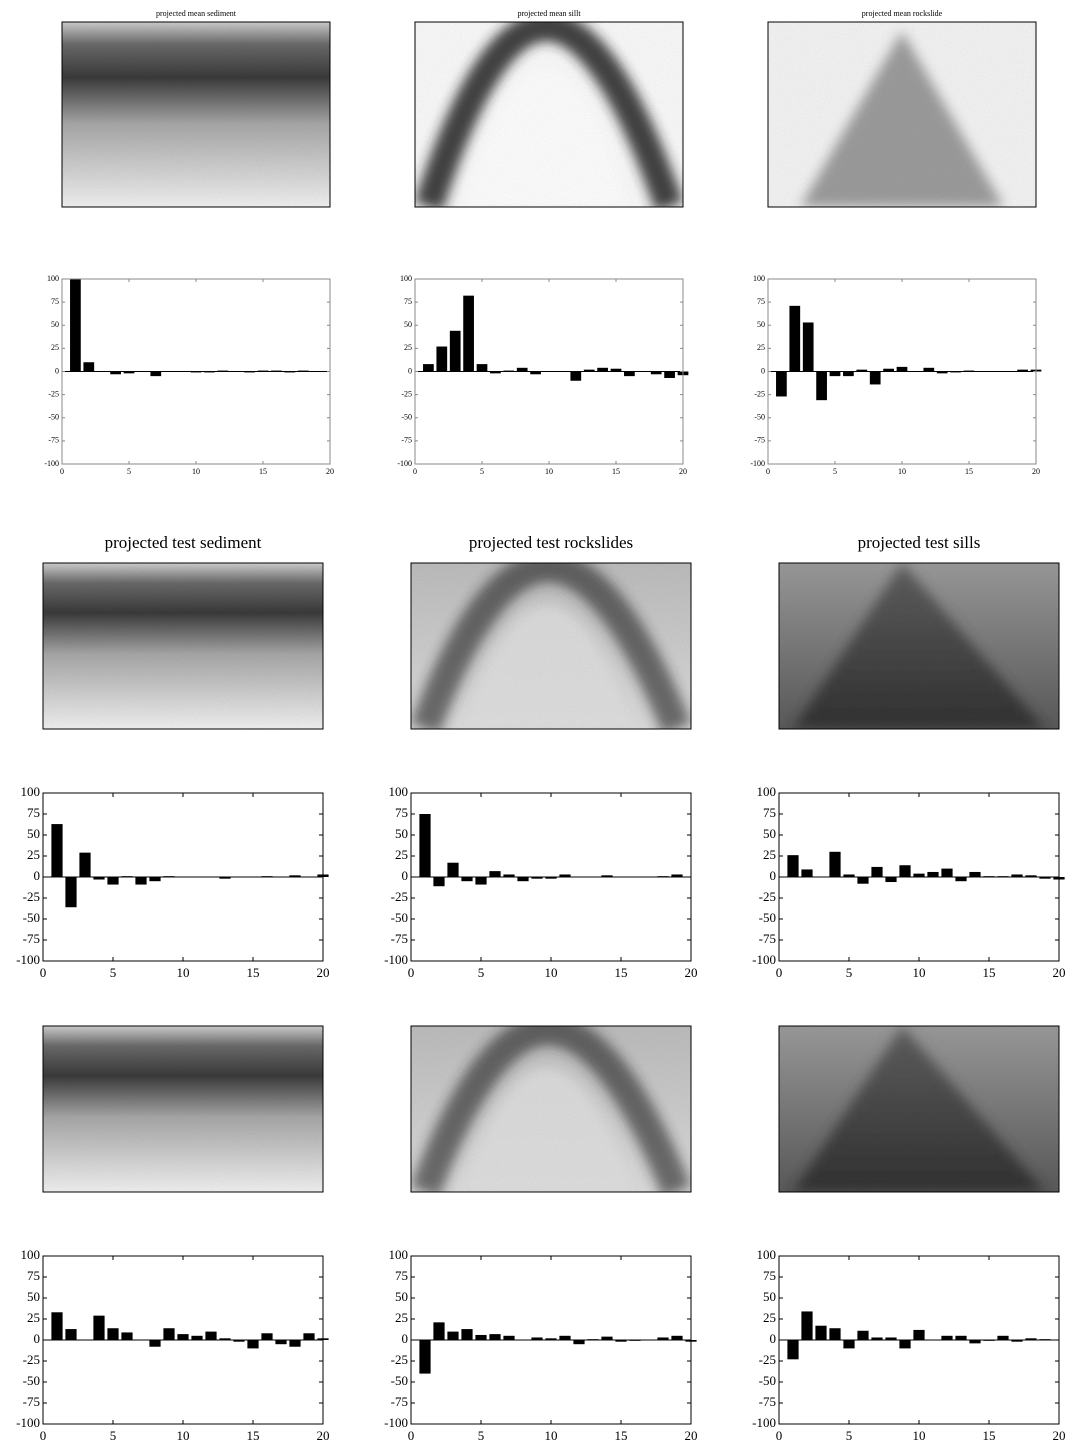 Image resolution: width=1069 pixels, height=1449 pixels. I want to click on y-tick-label: -100, so click(404, 463).